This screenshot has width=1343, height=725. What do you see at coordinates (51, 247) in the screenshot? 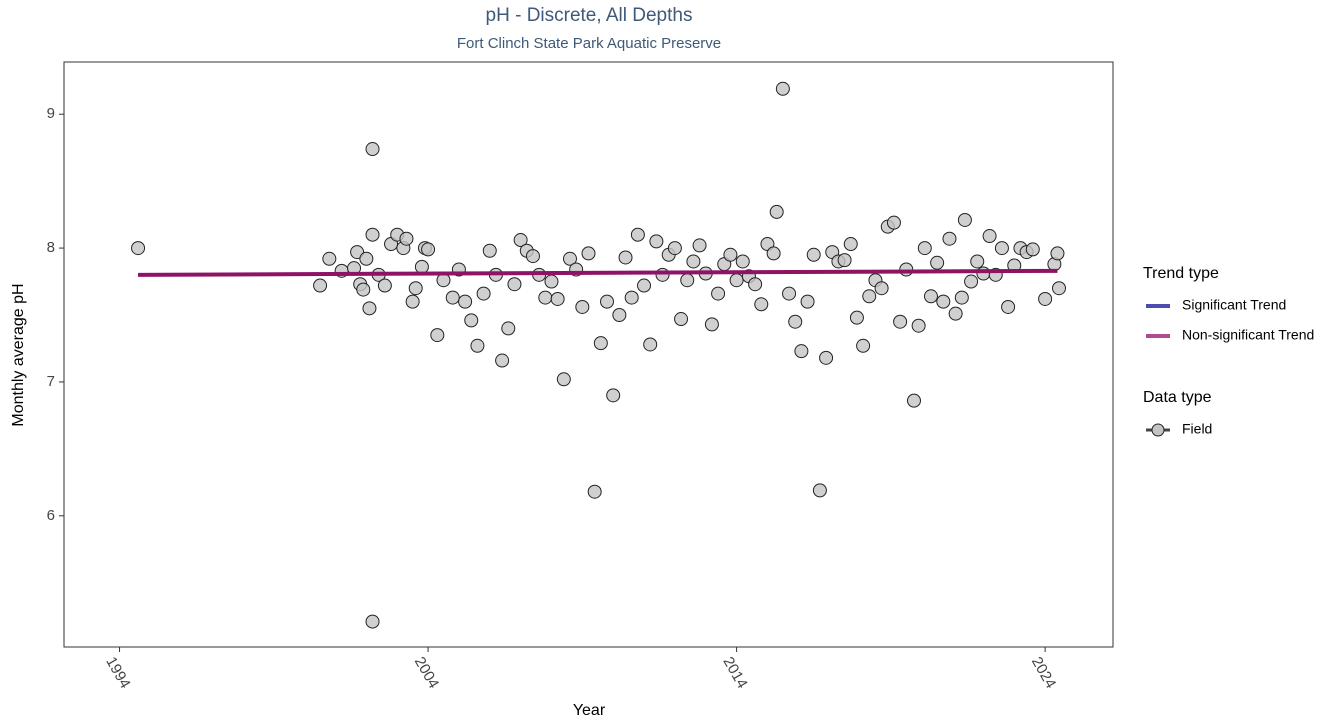
I see `y-tick-label: 8` at bounding box center [51, 247].